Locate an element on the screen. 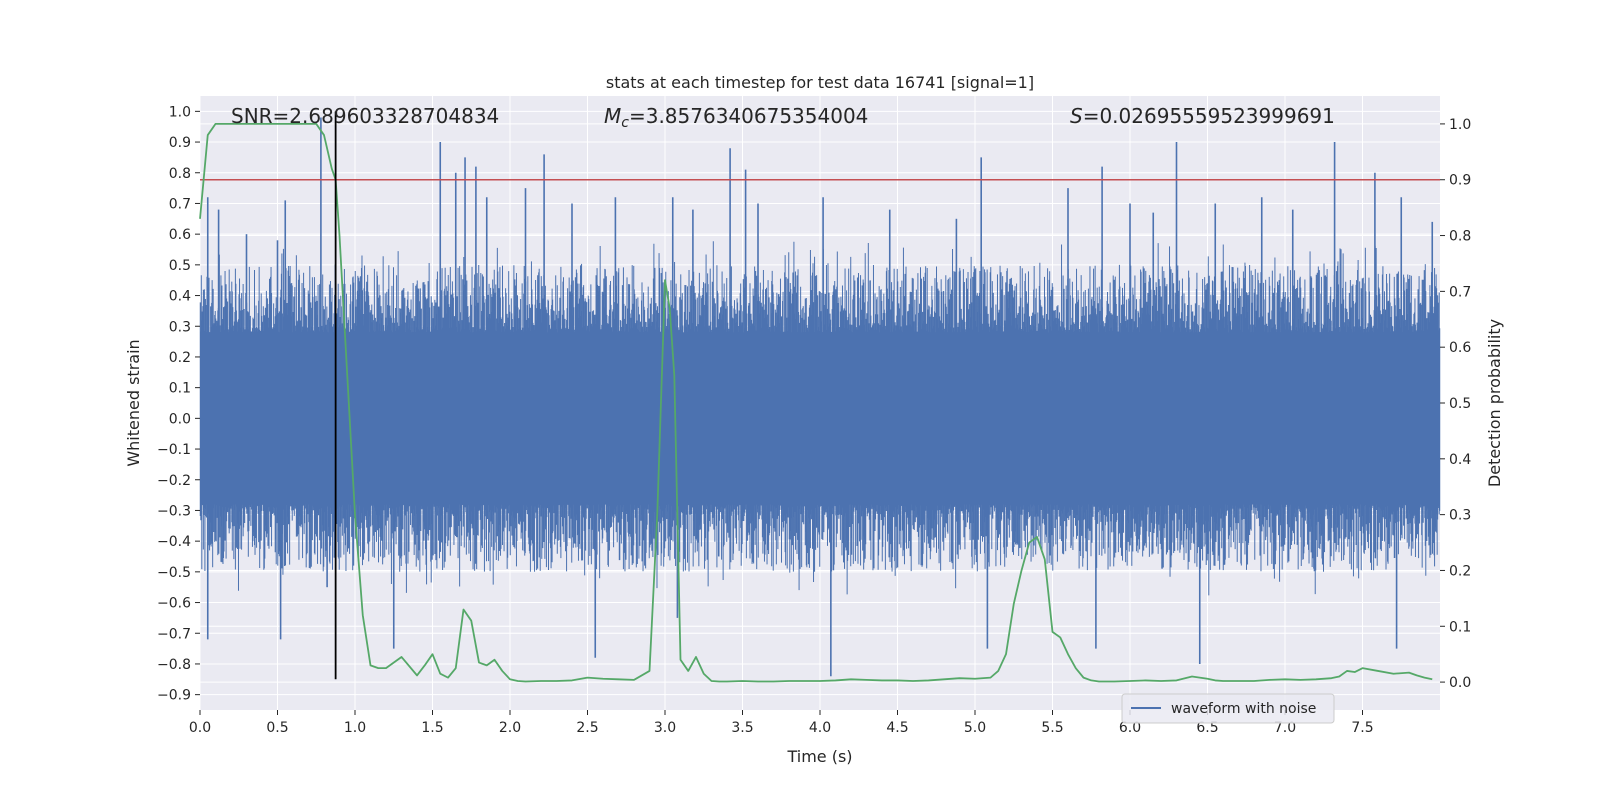 This screenshot has height=800, width=1600. y-tick-label: −0.5 is located at coordinates (174, 573).